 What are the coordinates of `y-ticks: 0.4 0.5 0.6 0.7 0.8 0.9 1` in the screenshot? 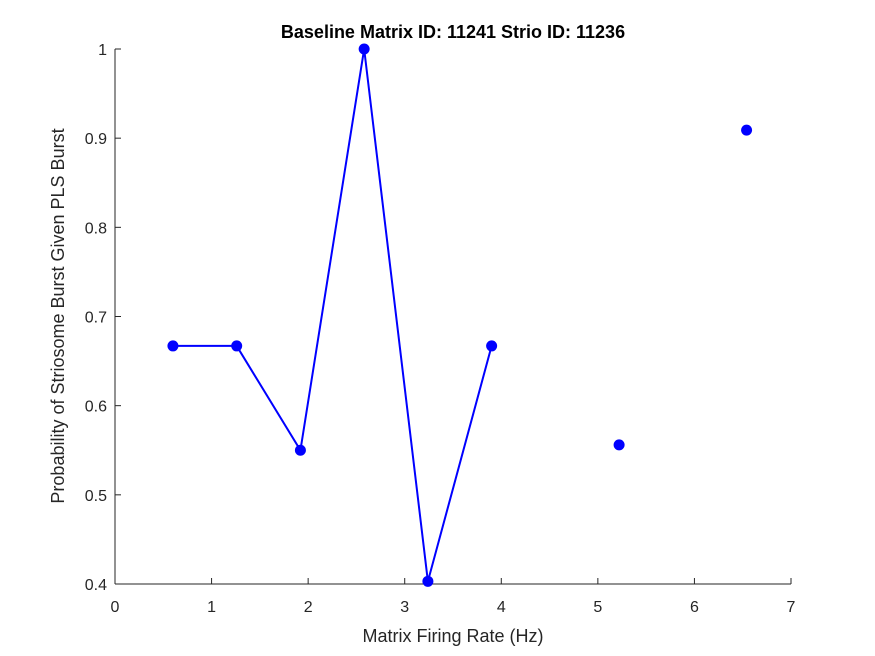 It's located at (103, 318).